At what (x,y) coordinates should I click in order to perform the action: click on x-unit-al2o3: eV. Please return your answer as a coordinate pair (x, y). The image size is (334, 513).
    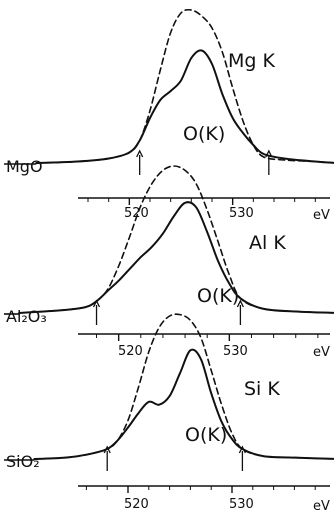
    Looking at the image, I should click on (321, 352).